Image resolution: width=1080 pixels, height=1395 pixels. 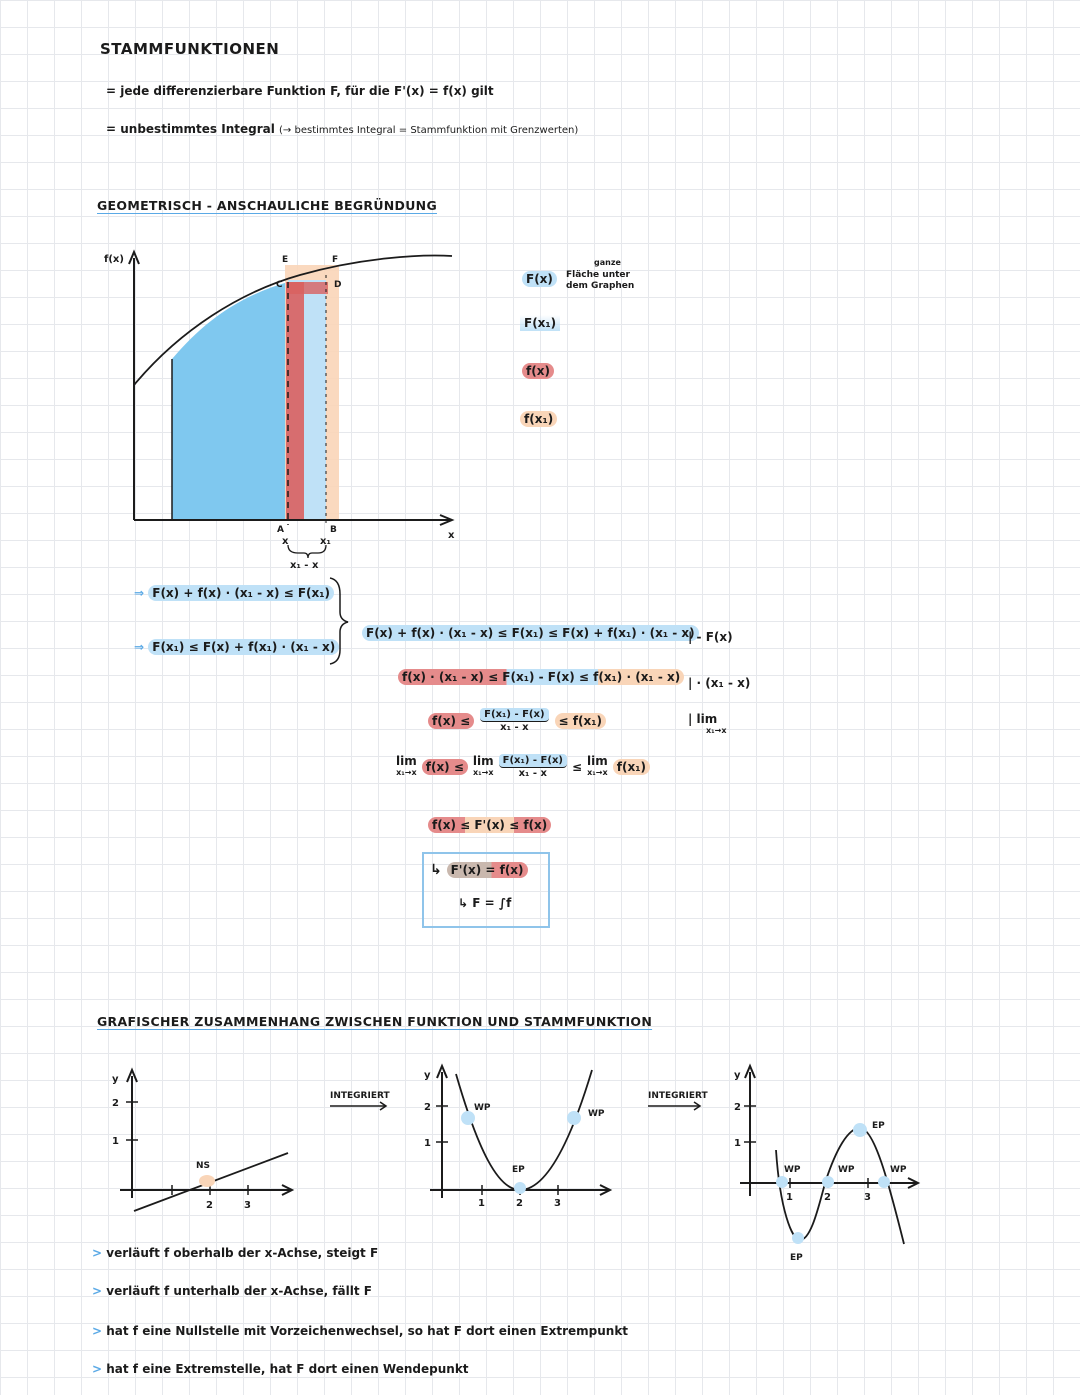 I want to click on graph2-ep-label: EP, so click(x=518, y=1170).